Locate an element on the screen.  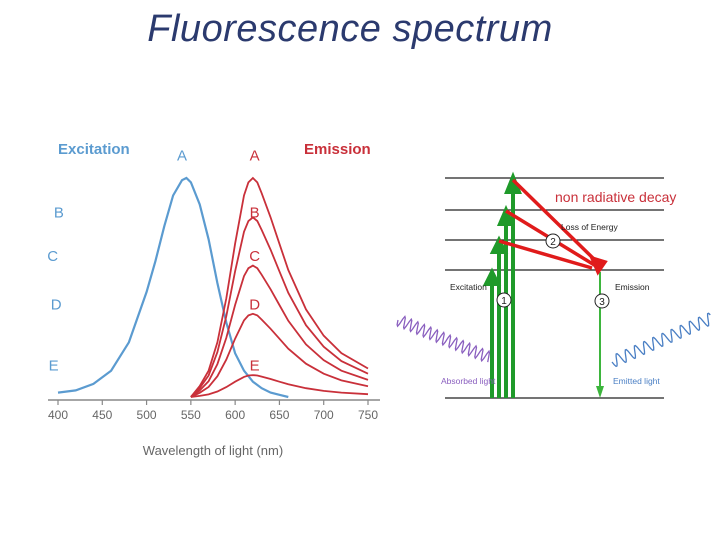
x-axis-label: Wavelength of light (nm) is located at coordinates (213, 450).